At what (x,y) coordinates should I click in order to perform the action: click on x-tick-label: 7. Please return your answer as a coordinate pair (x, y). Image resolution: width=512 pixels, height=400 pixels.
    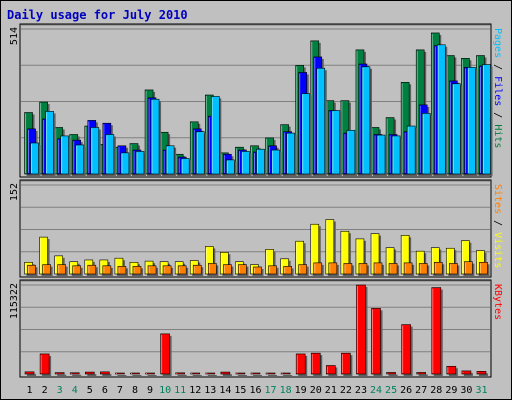
    Looking at the image, I should click on (120, 390).